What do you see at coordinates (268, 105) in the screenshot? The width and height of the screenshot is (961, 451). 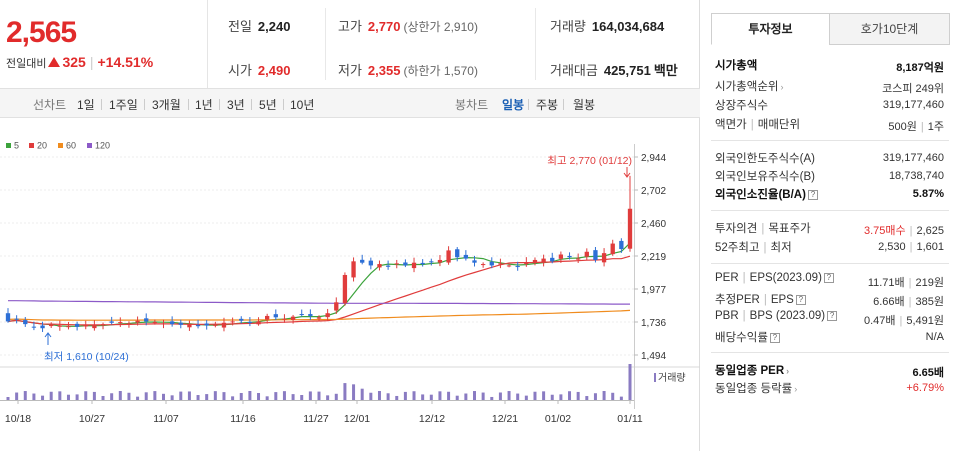 I see `period-5y: 5년` at bounding box center [268, 105].